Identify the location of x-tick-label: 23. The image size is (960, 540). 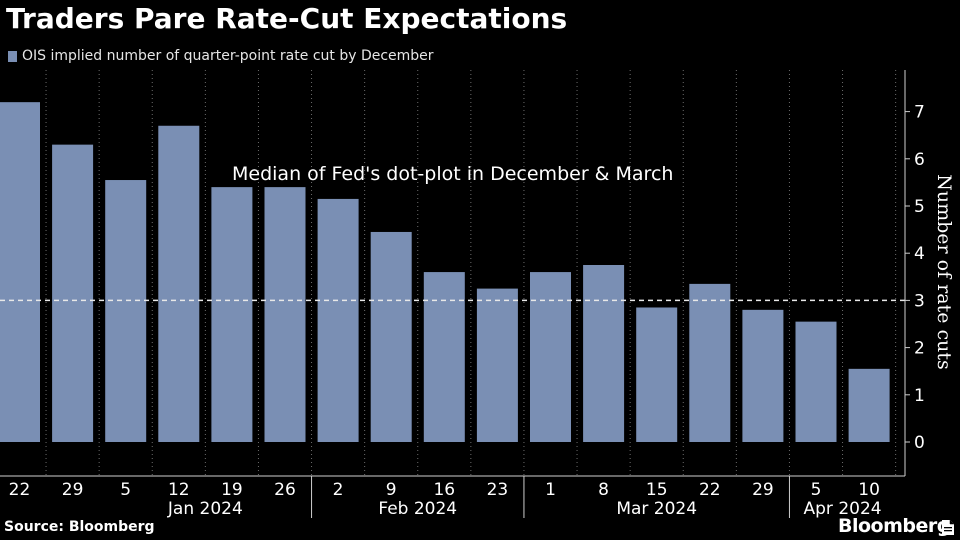
(498, 490).